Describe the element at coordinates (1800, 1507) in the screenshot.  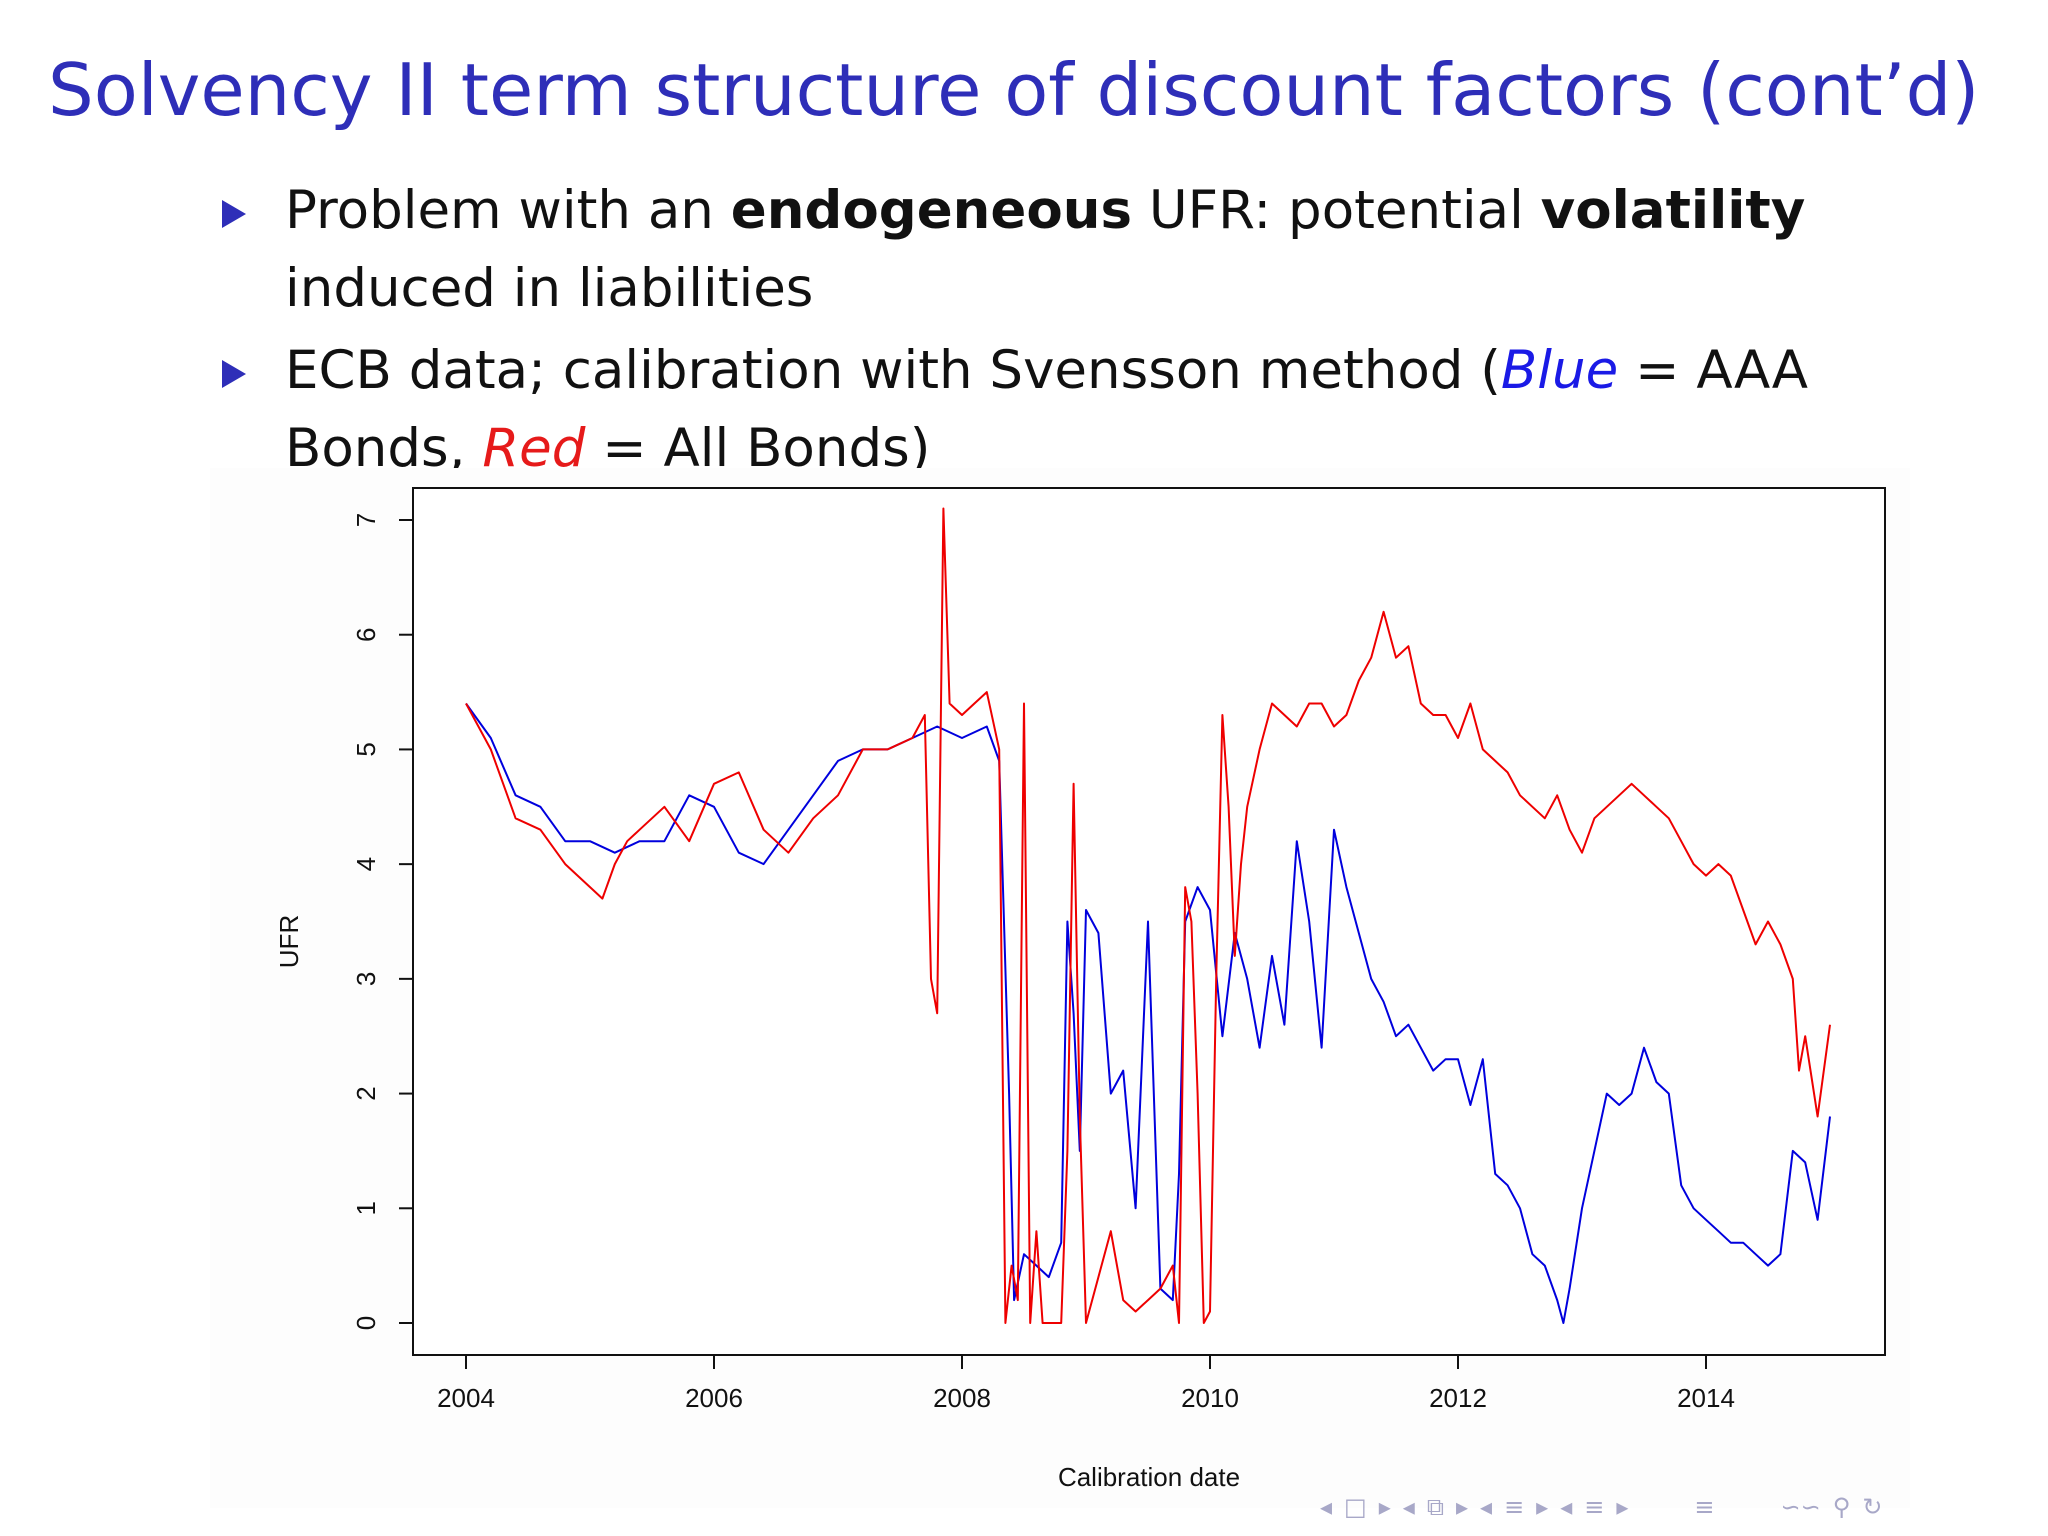
I see `back-forward-icon: ∽∽` at that location.